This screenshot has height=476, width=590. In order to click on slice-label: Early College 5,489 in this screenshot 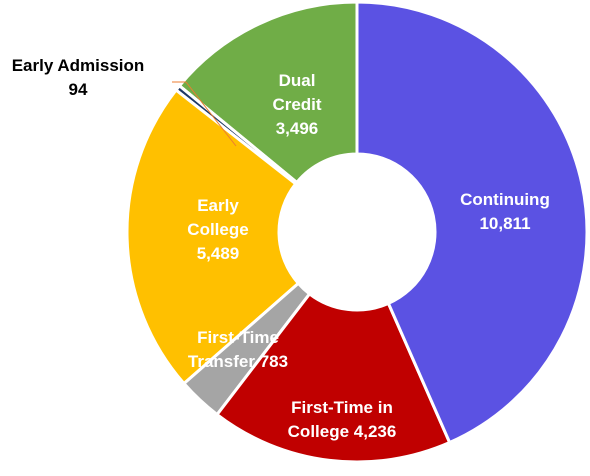, I will do `click(218, 230)`.